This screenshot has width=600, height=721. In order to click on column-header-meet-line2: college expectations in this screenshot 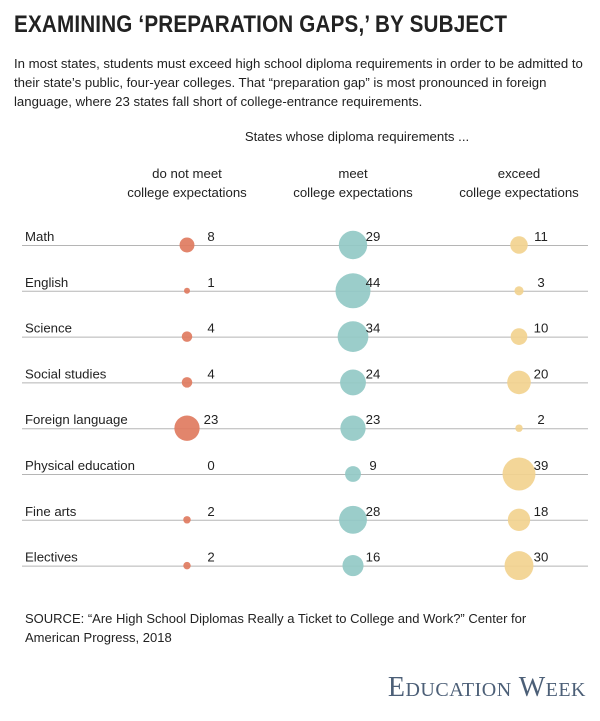, I will do `click(353, 192)`.